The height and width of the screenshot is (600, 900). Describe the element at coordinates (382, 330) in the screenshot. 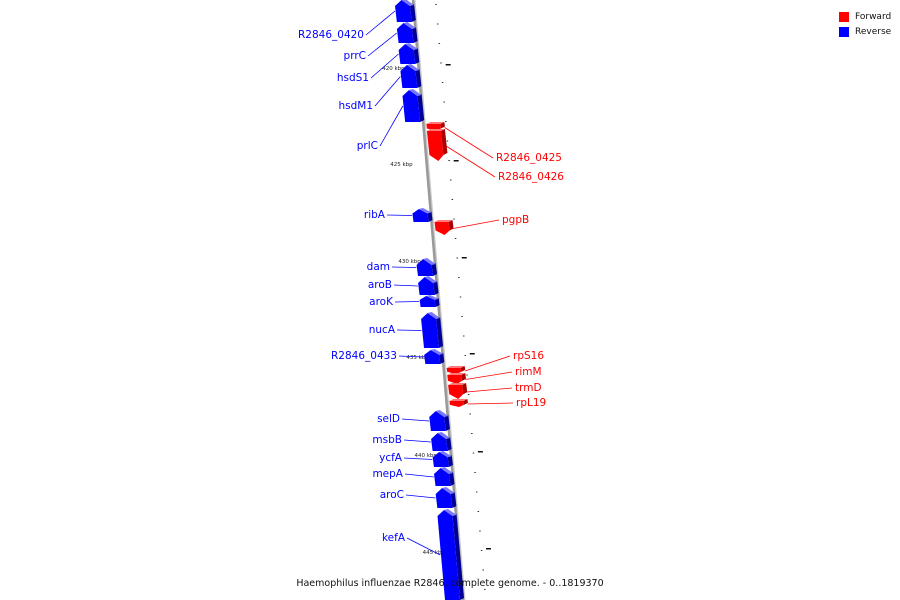

I see `gene-label-nucA: nucA` at that location.